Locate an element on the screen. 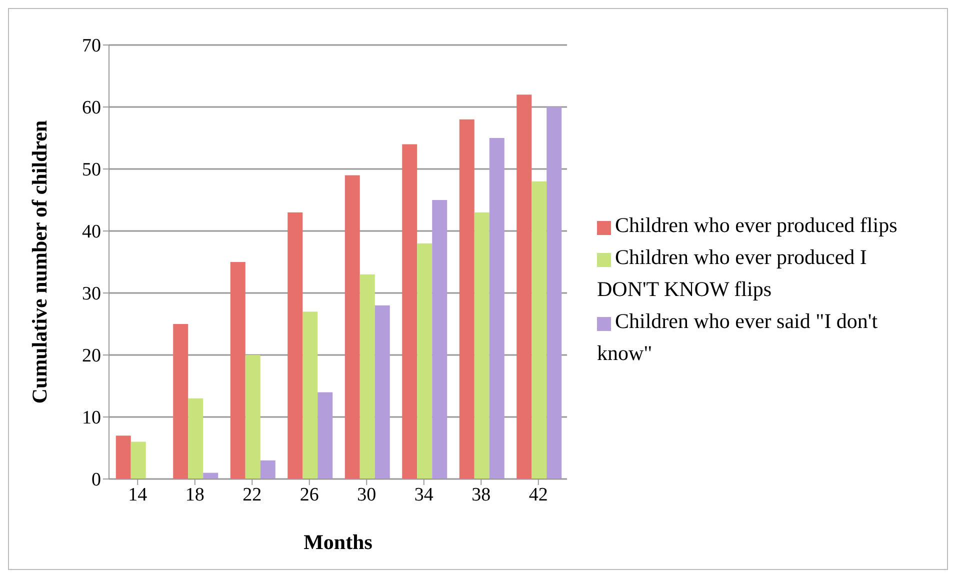 The height and width of the screenshot is (577, 956). y-tick-label: 10 is located at coordinates (91, 418).